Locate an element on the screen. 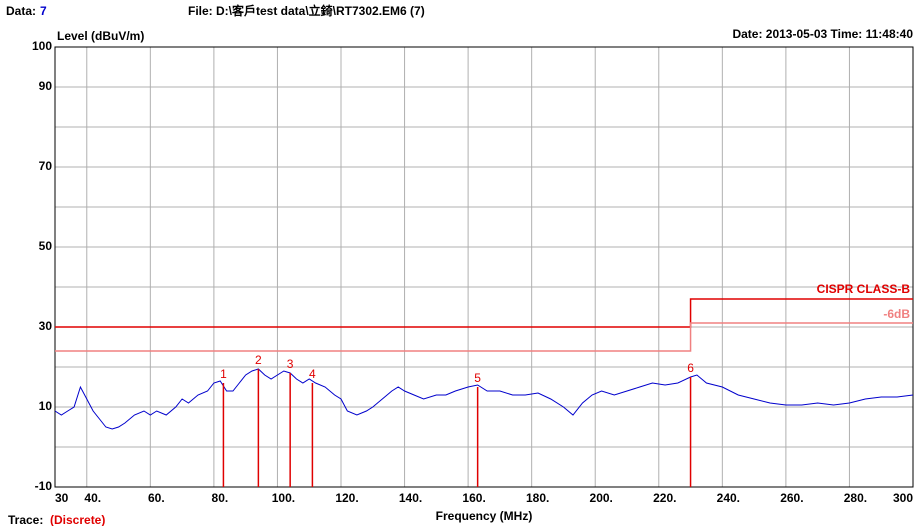 This screenshot has width=923, height=531. x-tick-label: 260. is located at coordinates (791, 498).